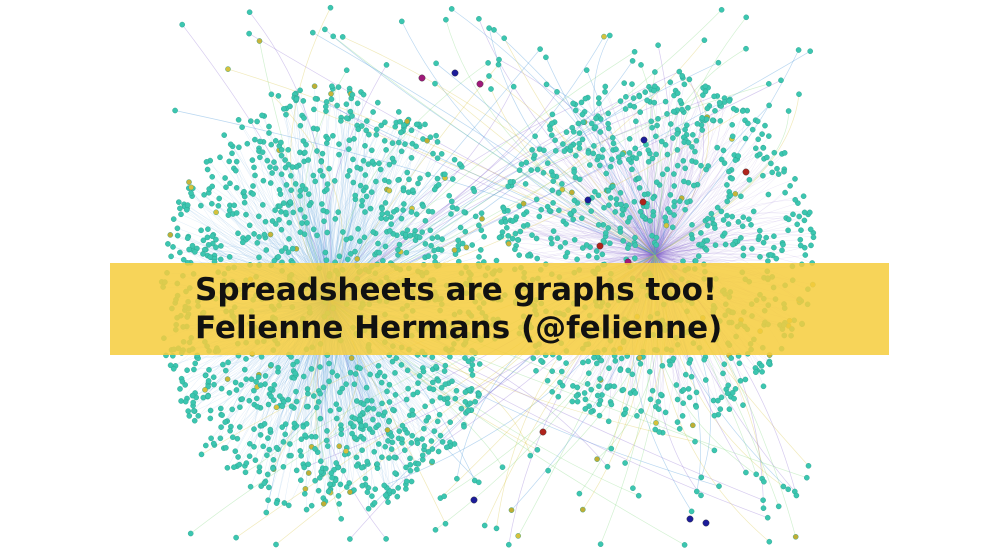 This screenshot has height=555, width=1000. Describe the element at coordinates (459, 328) in the screenshot. I see `slide-subtitle: Felienne Hermans (@felienne)` at that location.